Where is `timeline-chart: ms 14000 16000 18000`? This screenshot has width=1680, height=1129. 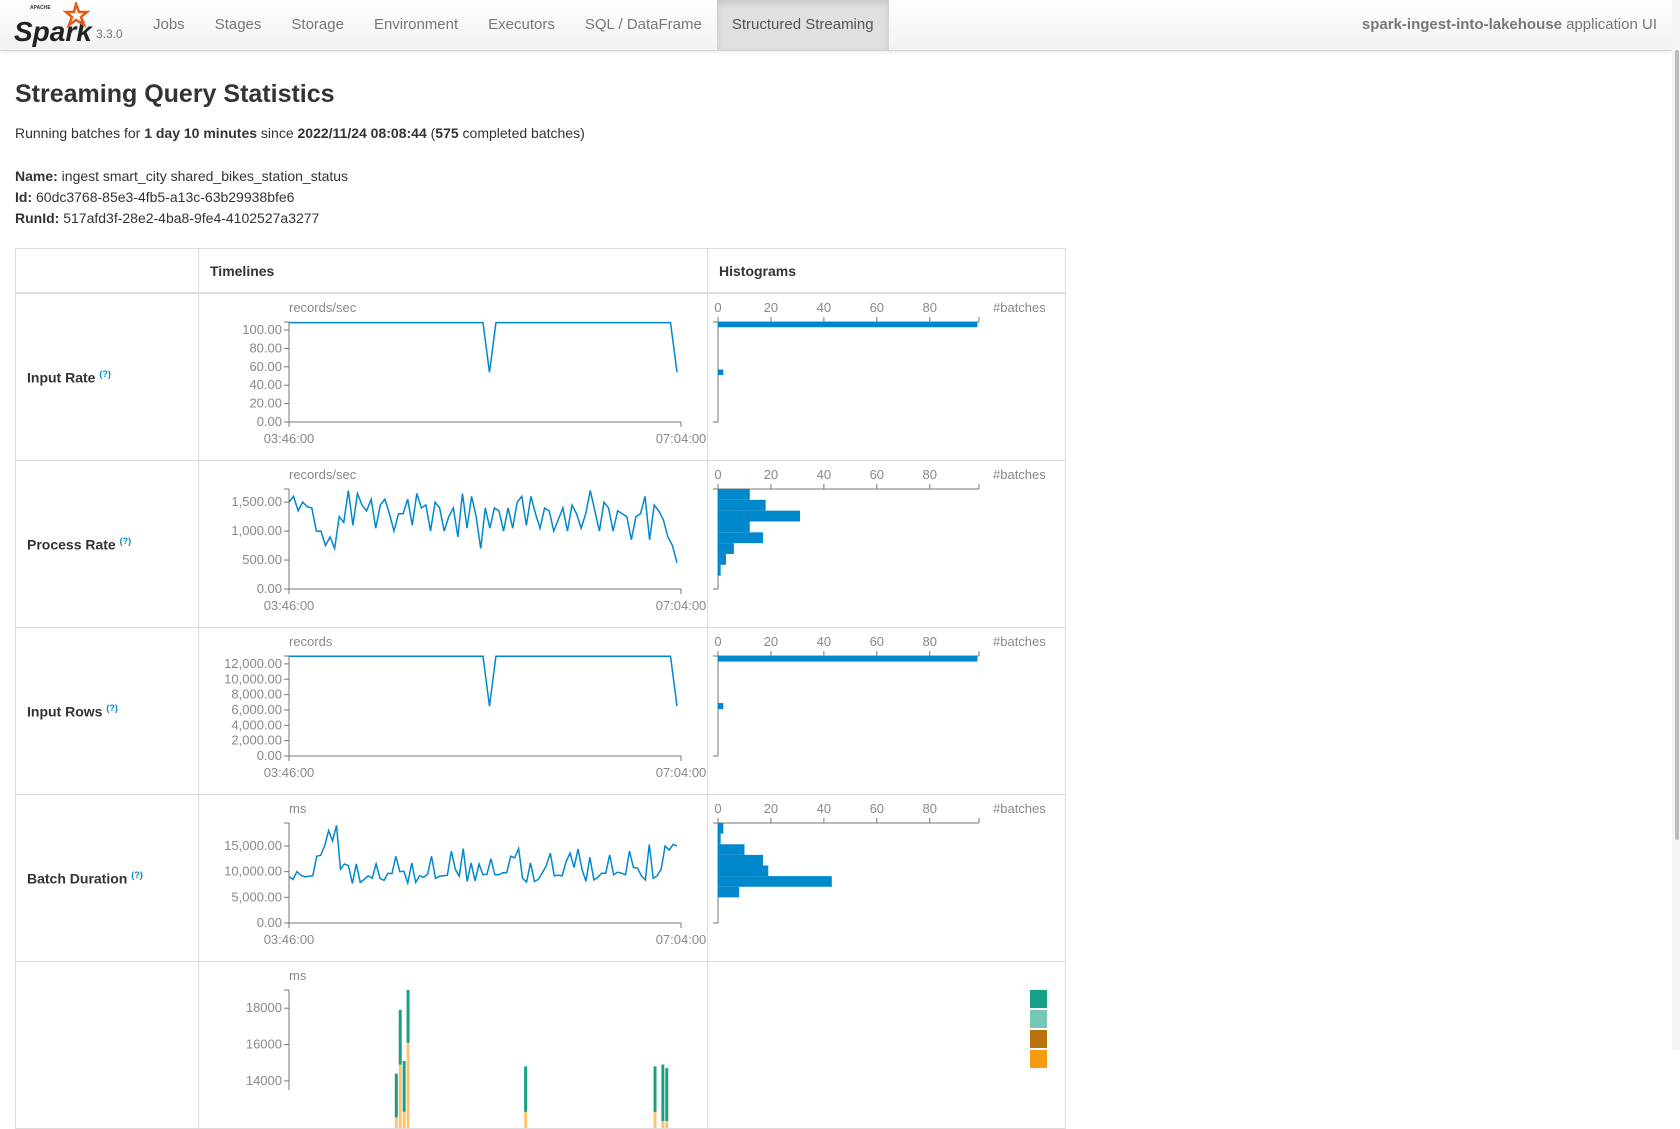
timeline-chart: ms 14000 16000 18000 is located at coordinates (457, 1048).